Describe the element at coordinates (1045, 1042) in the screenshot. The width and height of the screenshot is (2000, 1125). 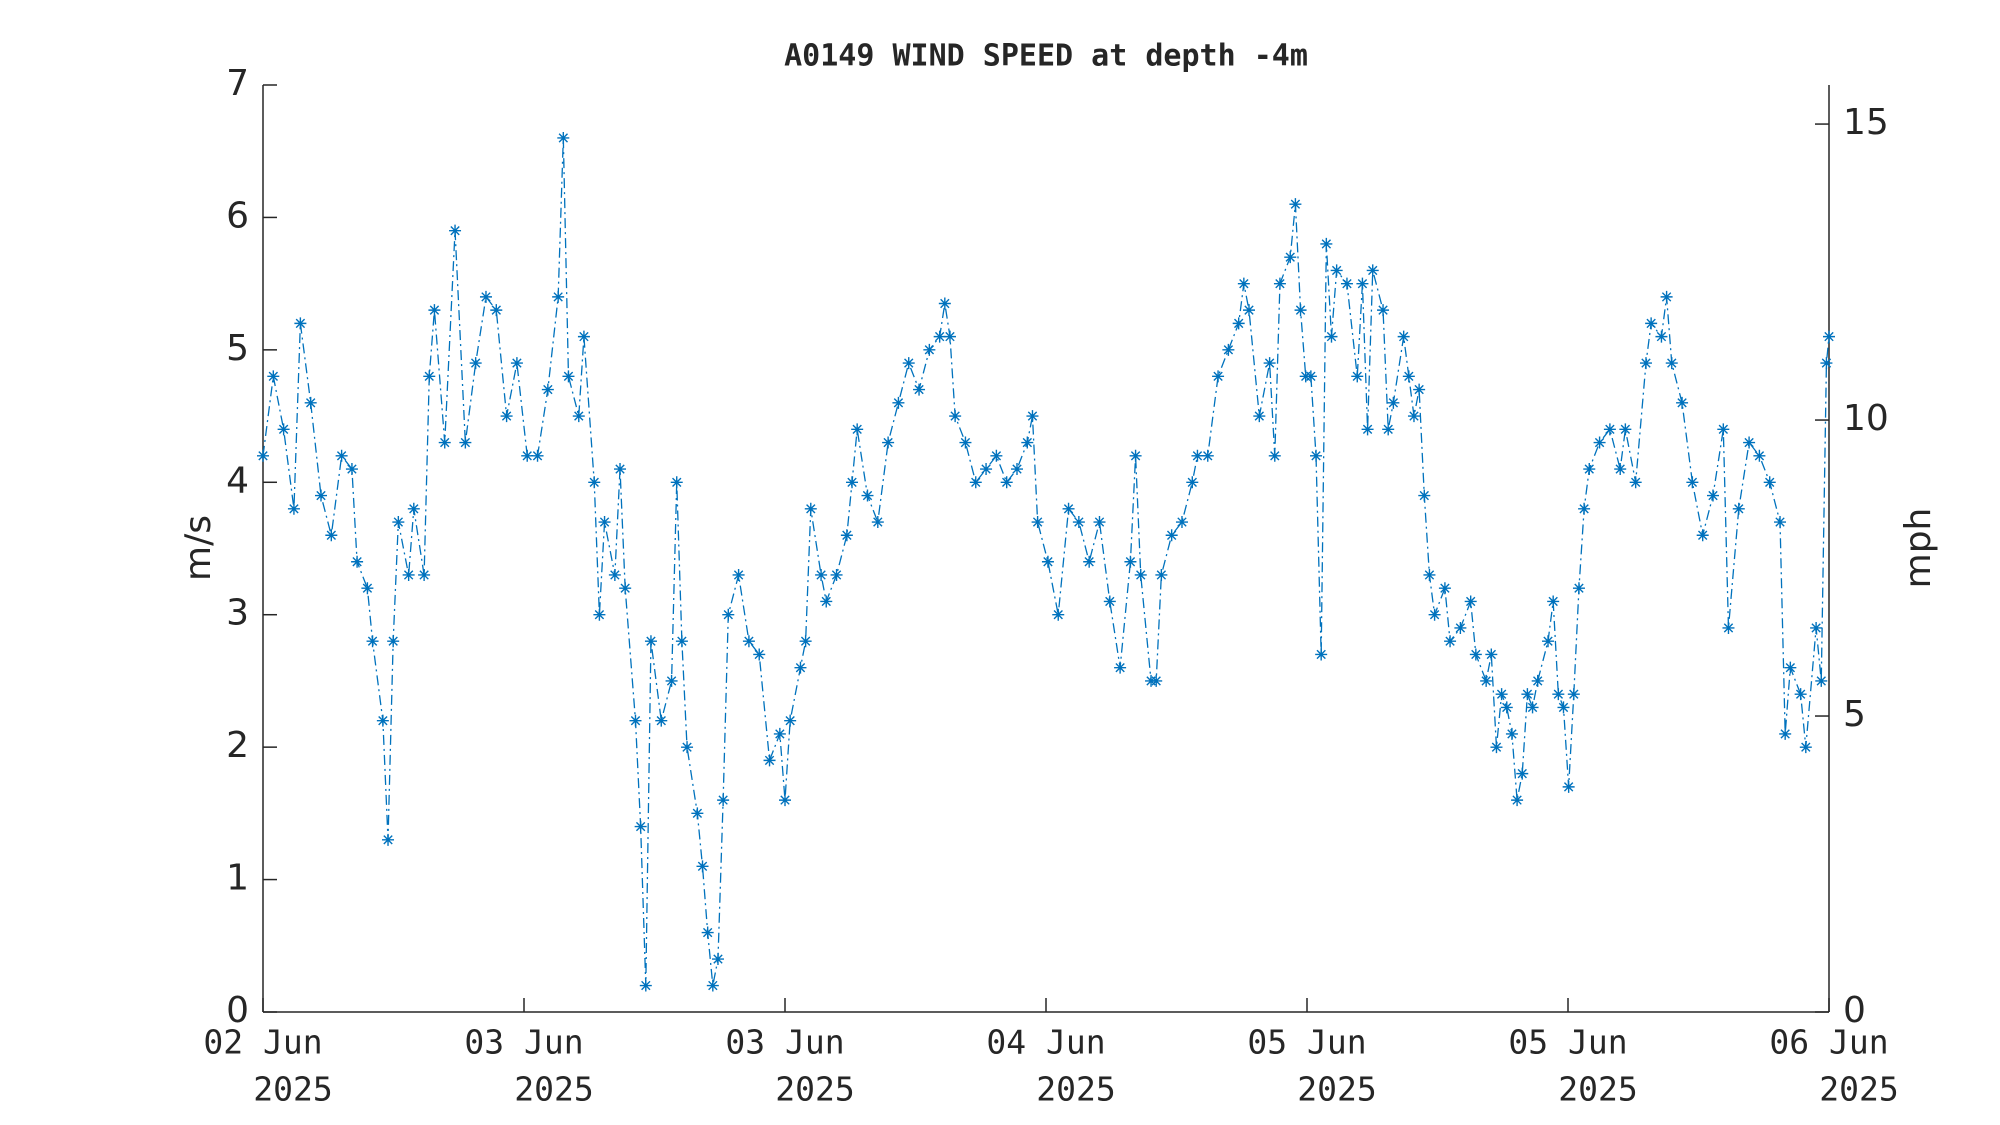
I see `x-tick-label: 04 Jun` at that location.